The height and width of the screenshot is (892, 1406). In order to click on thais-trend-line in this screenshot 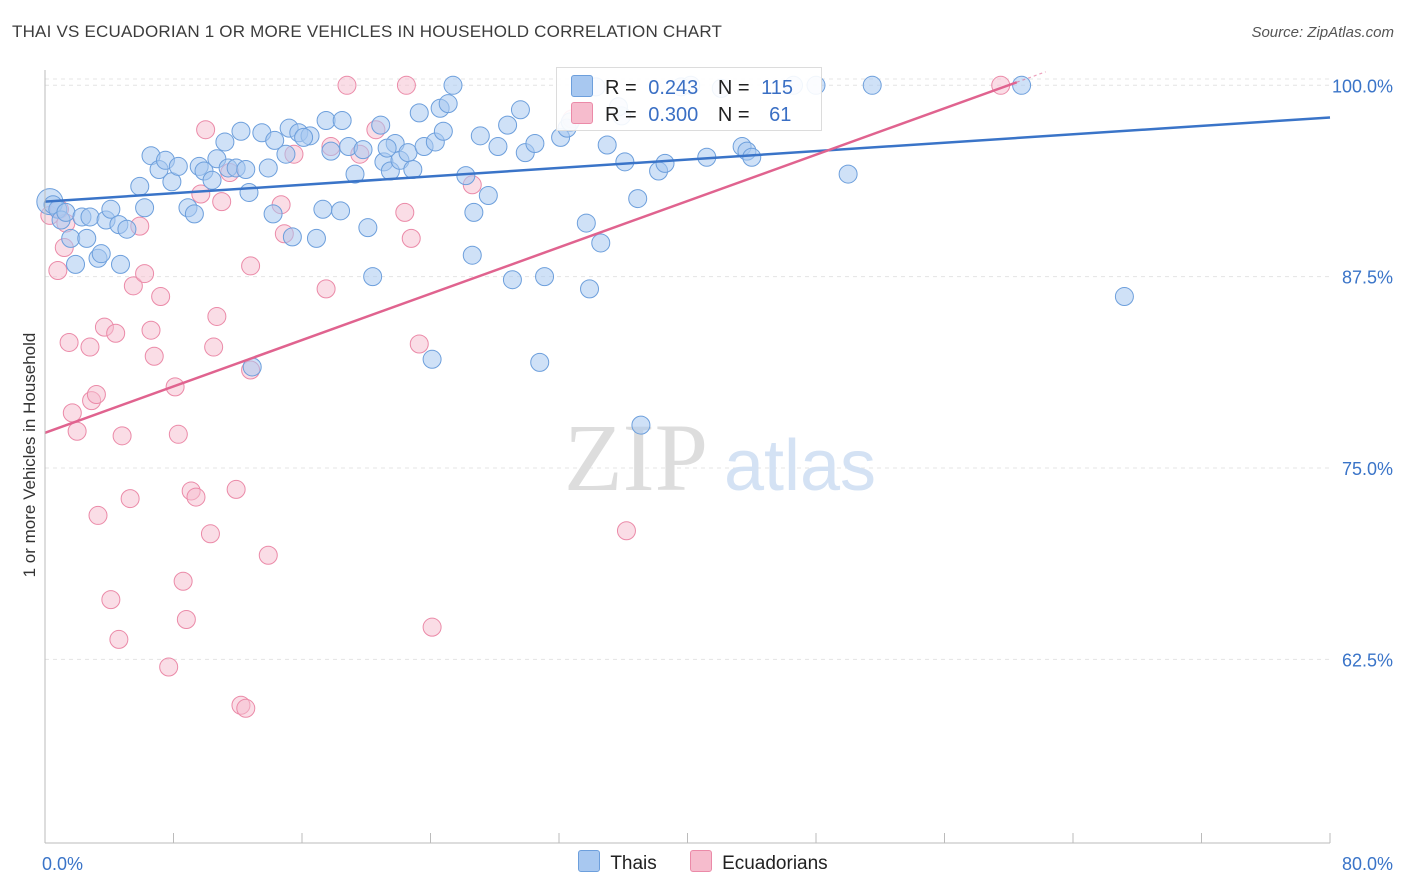, I will do `click(687, 159)`.